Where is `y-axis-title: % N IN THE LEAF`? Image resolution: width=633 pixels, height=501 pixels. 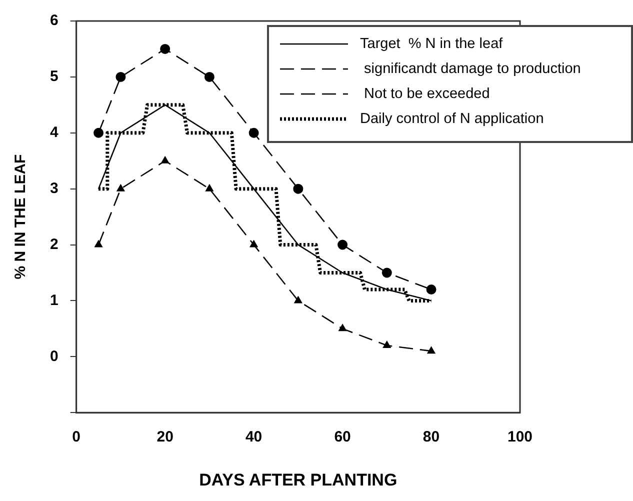
y-axis-title: % N IN THE LEAF is located at coordinates (21, 217).